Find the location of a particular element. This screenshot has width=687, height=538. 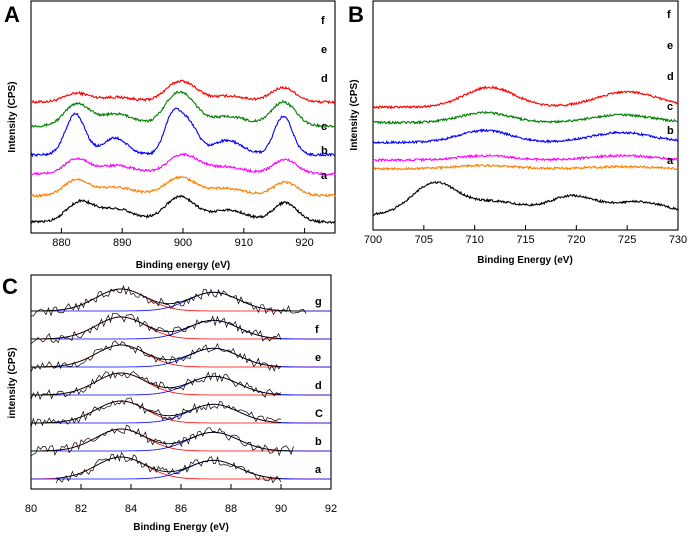

panel-c-fit-4f72-f is located at coordinates (181, 328).